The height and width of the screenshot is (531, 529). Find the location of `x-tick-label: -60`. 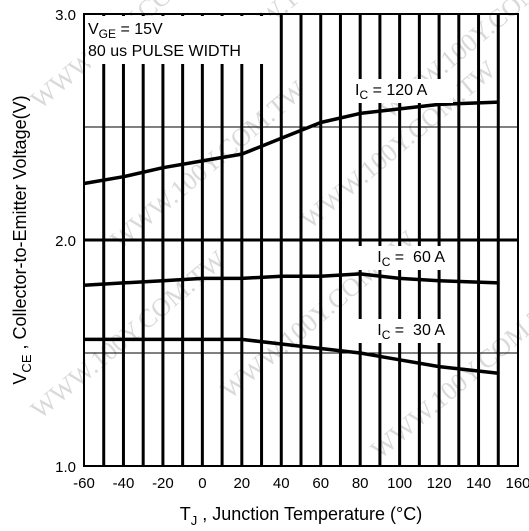

x-tick-label: -60 is located at coordinates (84, 483).